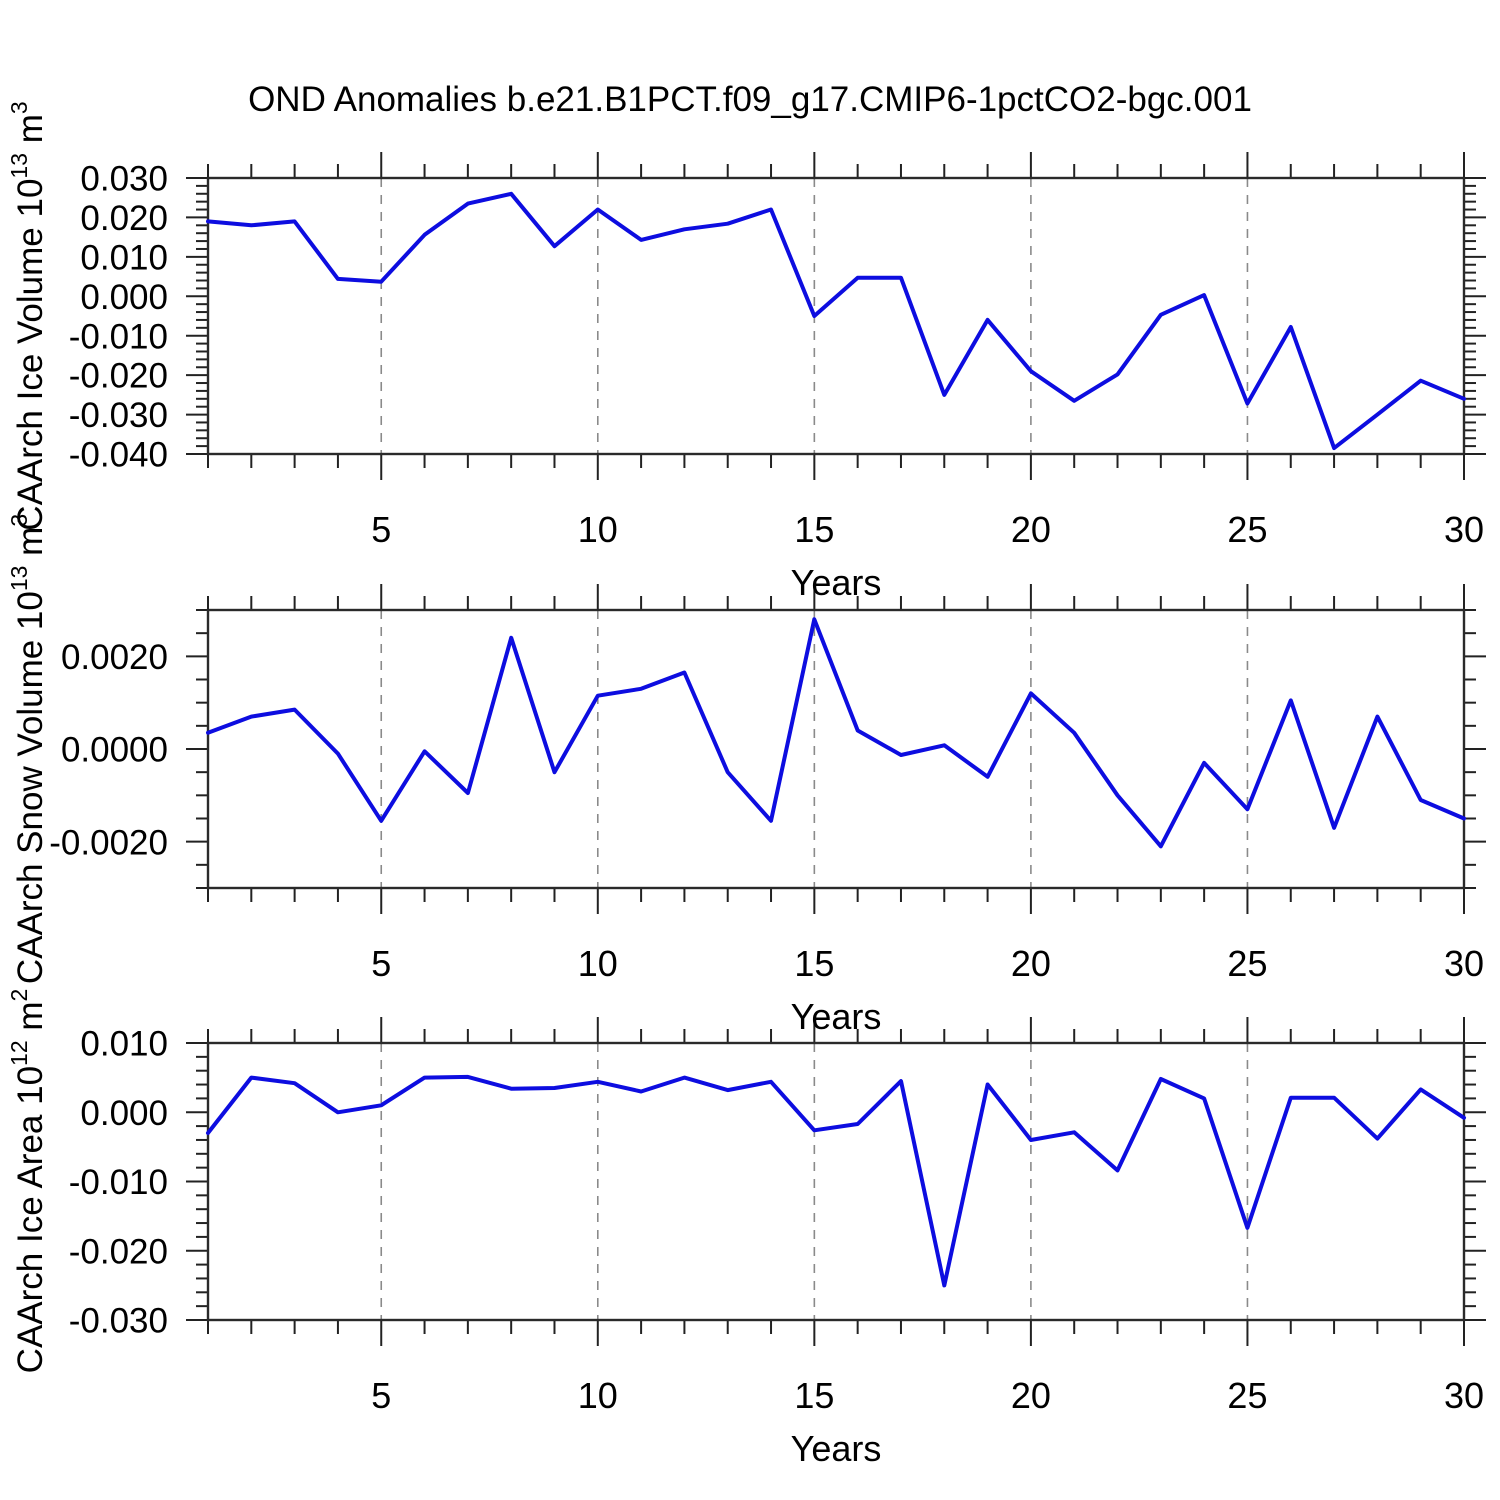 This screenshot has height=1500, width=1500. What do you see at coordinates (836, 582) in the screenshot?
I see `x-axis-label-chart1: Years` at bounding box center [836, 582].